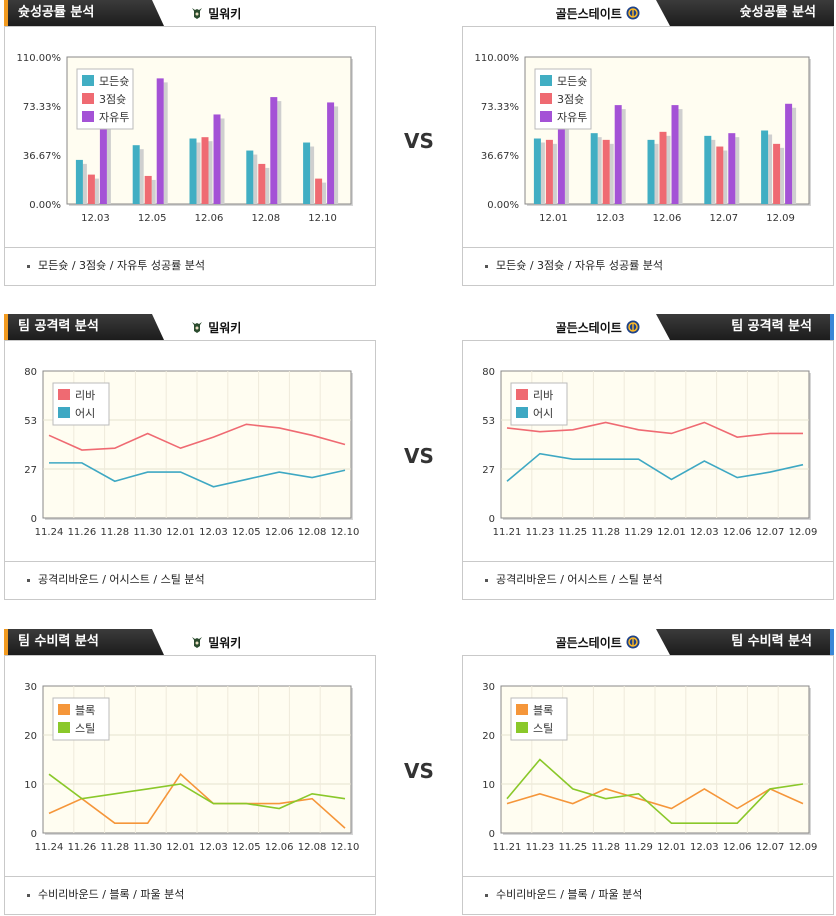  What do you see at coordinates (638, 532) in the screenshot?
I see `x-tick-label: 11.29` at bounding box center [638, 532].